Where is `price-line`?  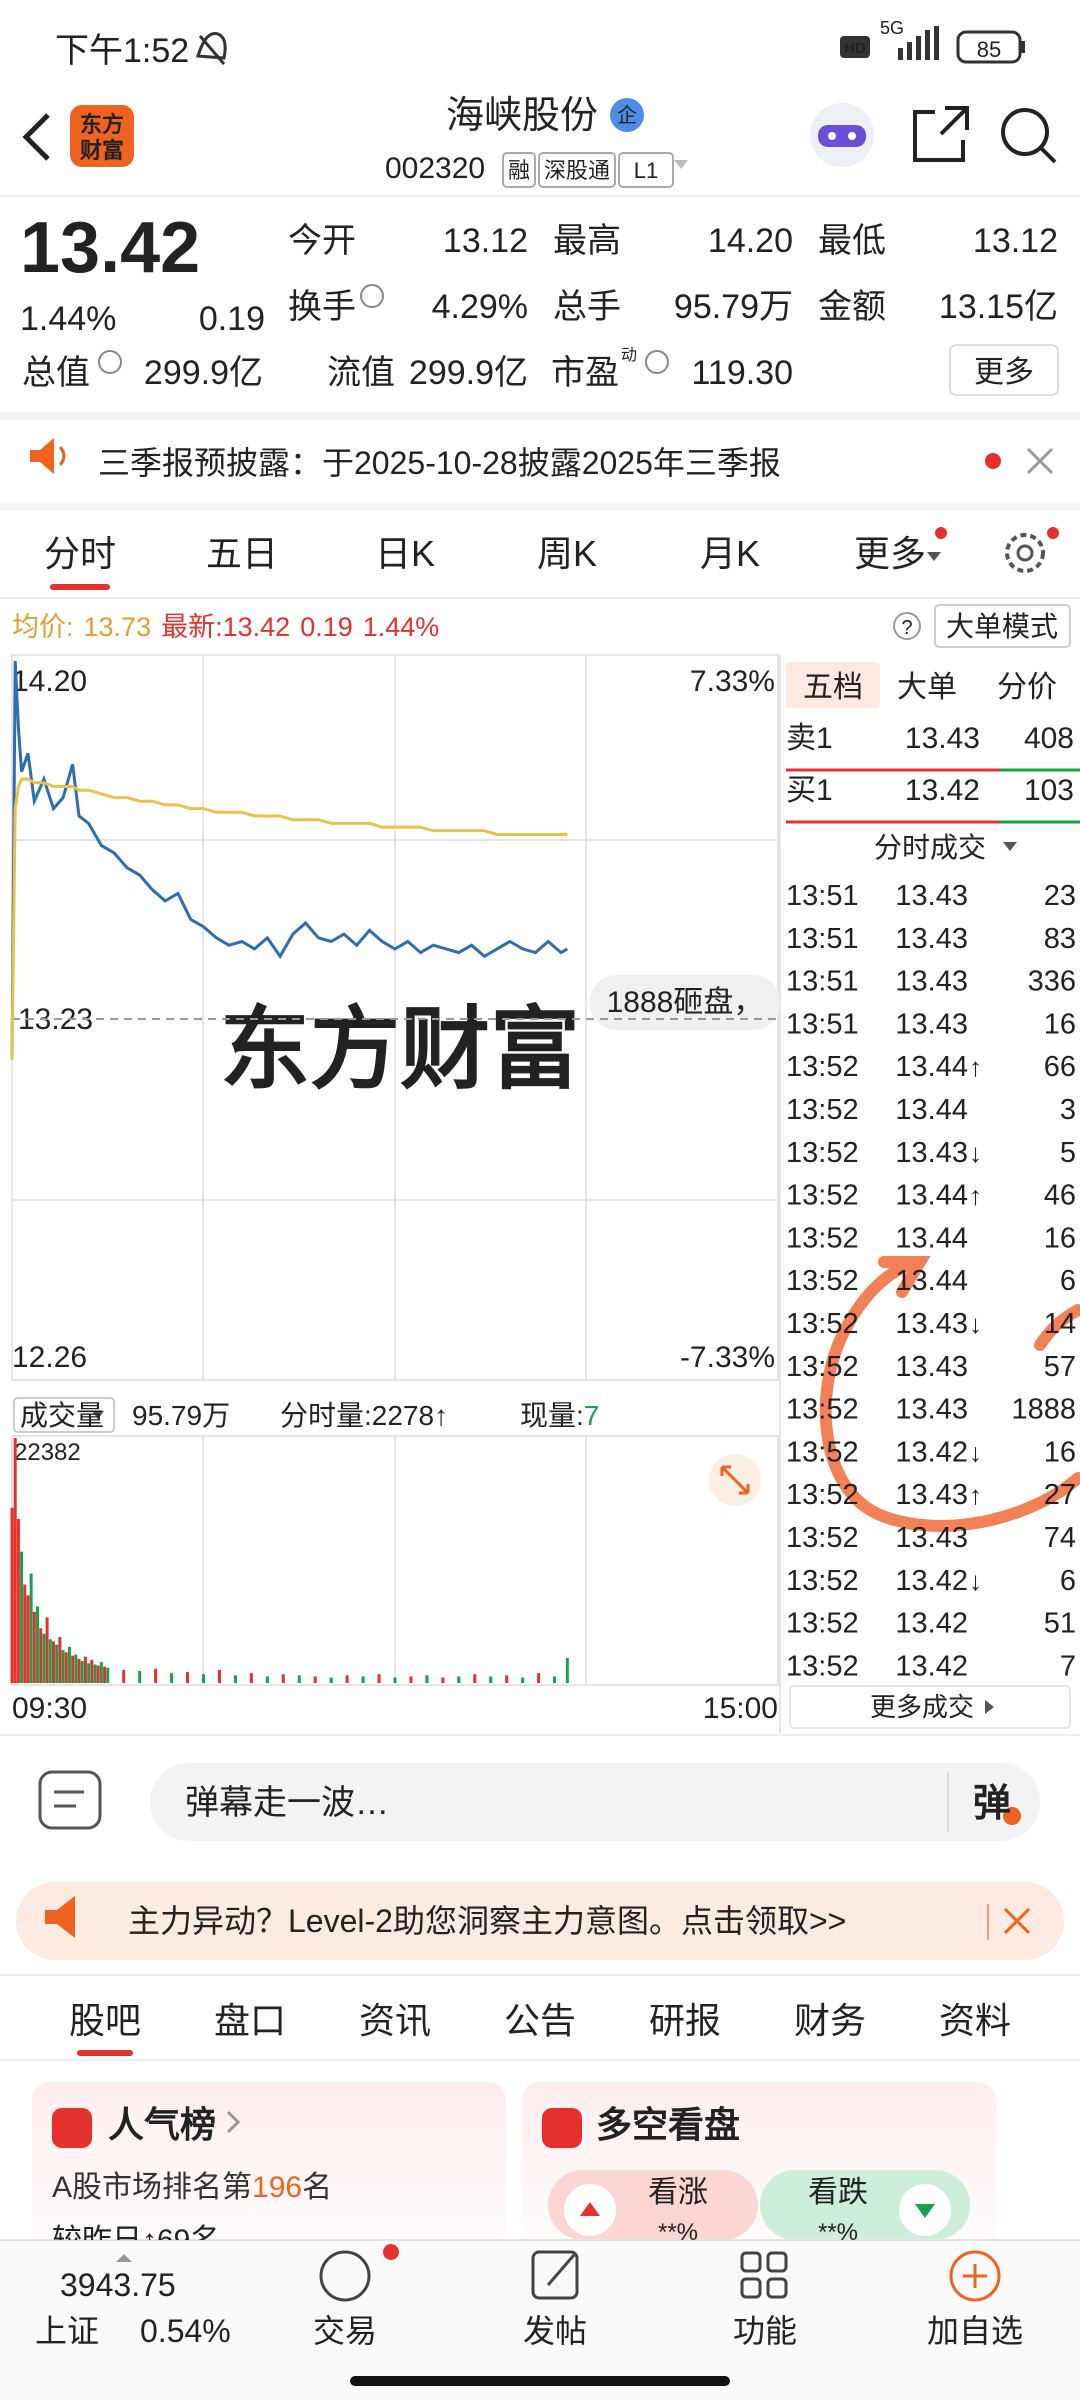 price-line is located at coordinates (289, 860).